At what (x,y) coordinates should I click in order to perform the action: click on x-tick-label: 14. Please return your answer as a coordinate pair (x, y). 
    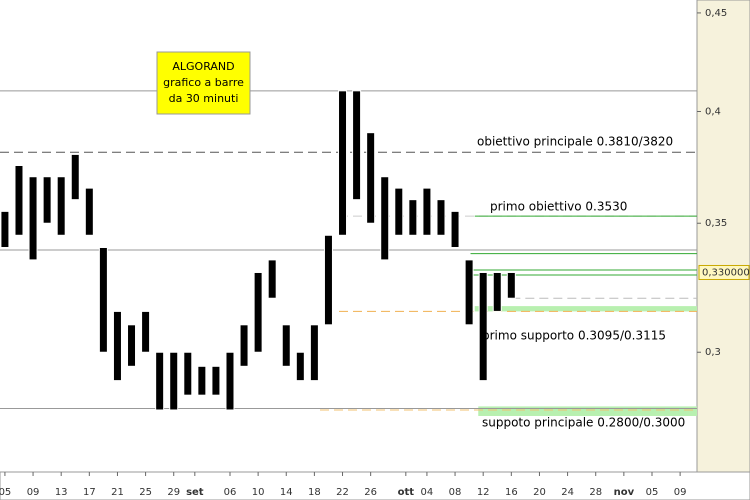
    Looking at the image, I should click on (286, 492).